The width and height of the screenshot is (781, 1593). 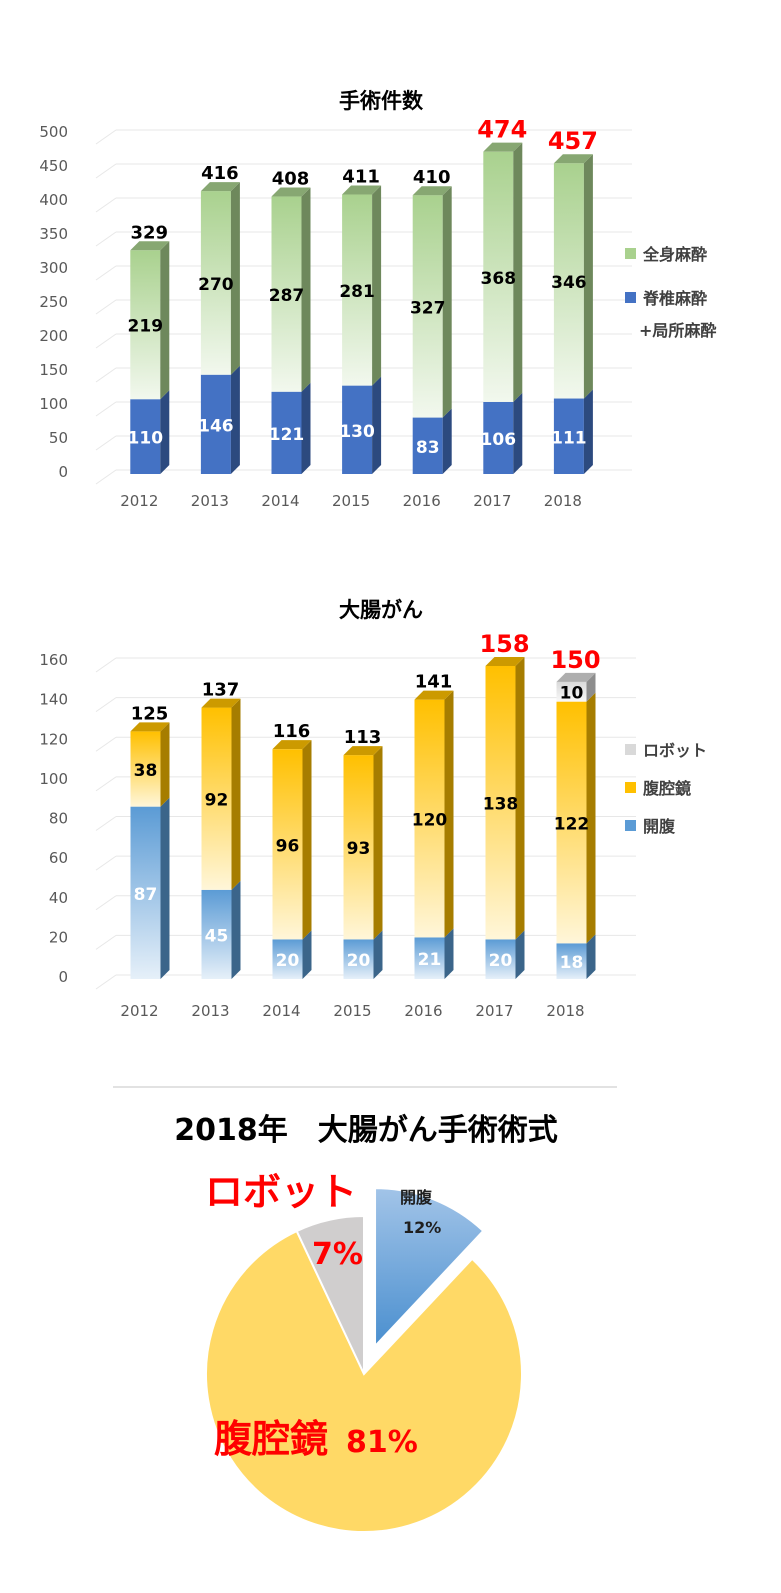 I want to click on c2-legend-label: ロボット, so click(x=675, y=750).